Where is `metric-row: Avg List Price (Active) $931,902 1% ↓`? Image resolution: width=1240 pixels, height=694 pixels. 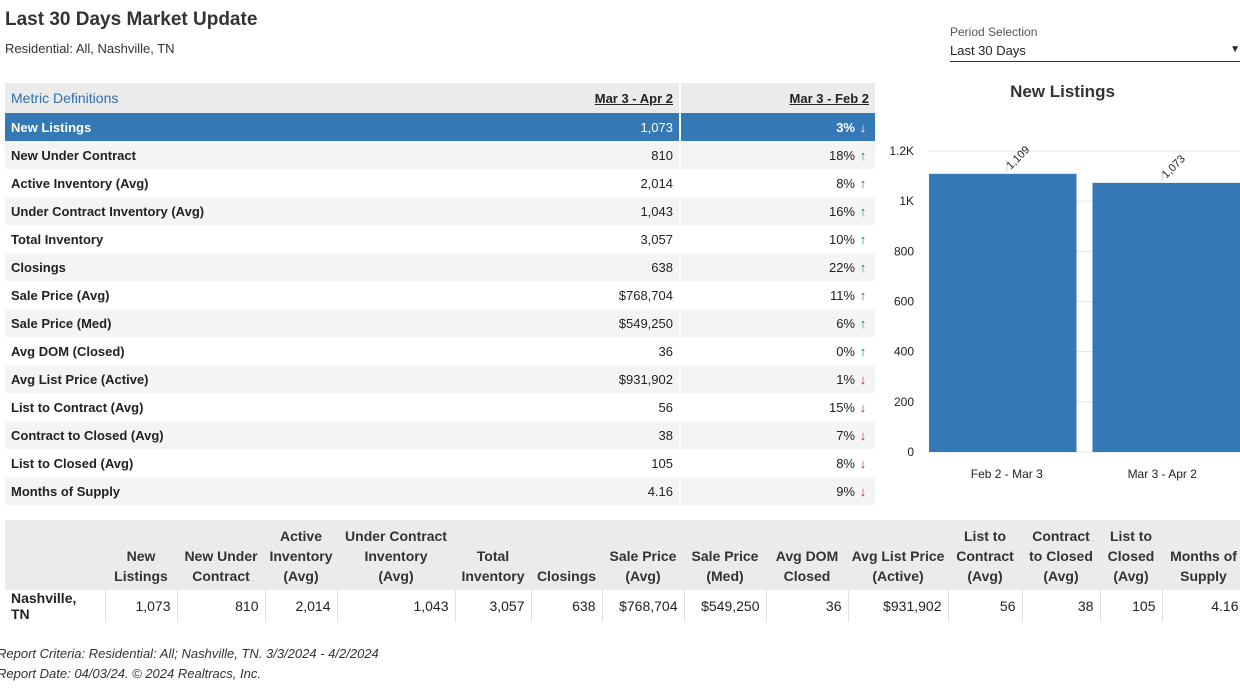 metric-row: Avg List Price (Active) $931,902 1% ↓ is located at coordinates (440, 379).